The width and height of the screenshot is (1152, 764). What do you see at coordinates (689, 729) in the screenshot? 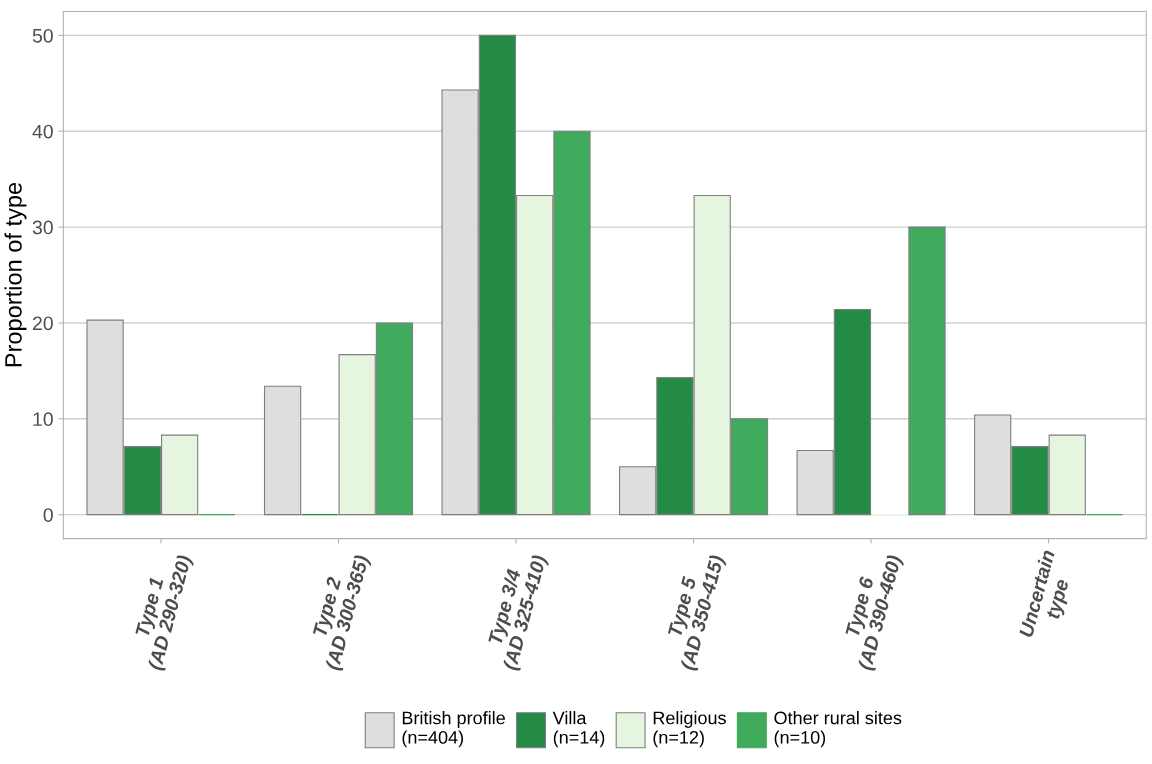
I see `legend-label: Religious (n=12)` at bounding box center [689, 729].